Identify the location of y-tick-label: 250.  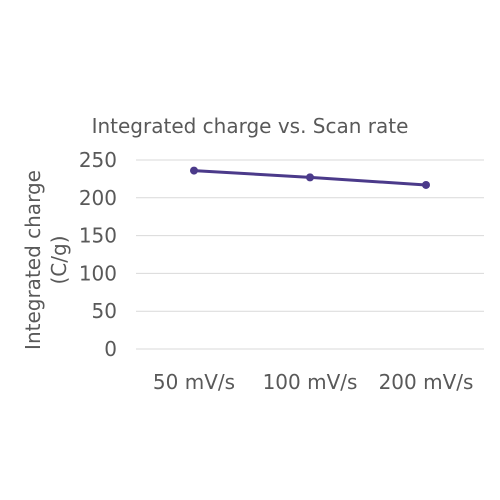
(98, 160).